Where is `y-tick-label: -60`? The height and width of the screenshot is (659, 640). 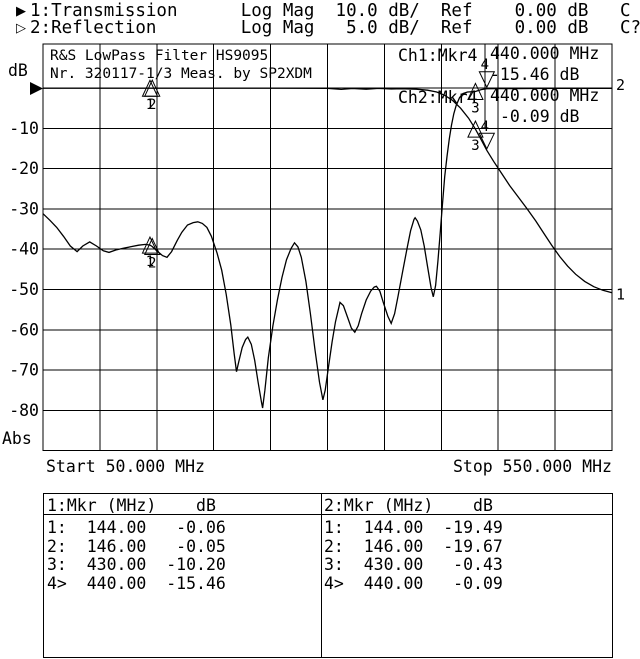 y-tick-label: -60 is located at coordinates (24, 329).